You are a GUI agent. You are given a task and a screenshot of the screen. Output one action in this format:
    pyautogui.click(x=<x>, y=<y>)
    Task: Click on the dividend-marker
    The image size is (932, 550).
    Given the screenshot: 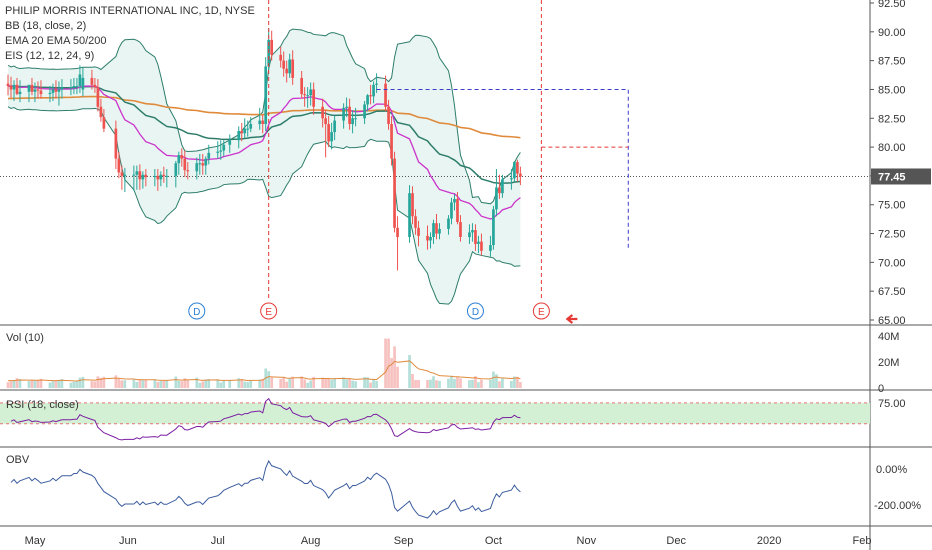 What is the action you would take?
    pyautogui.click(x=475, y=311)
    